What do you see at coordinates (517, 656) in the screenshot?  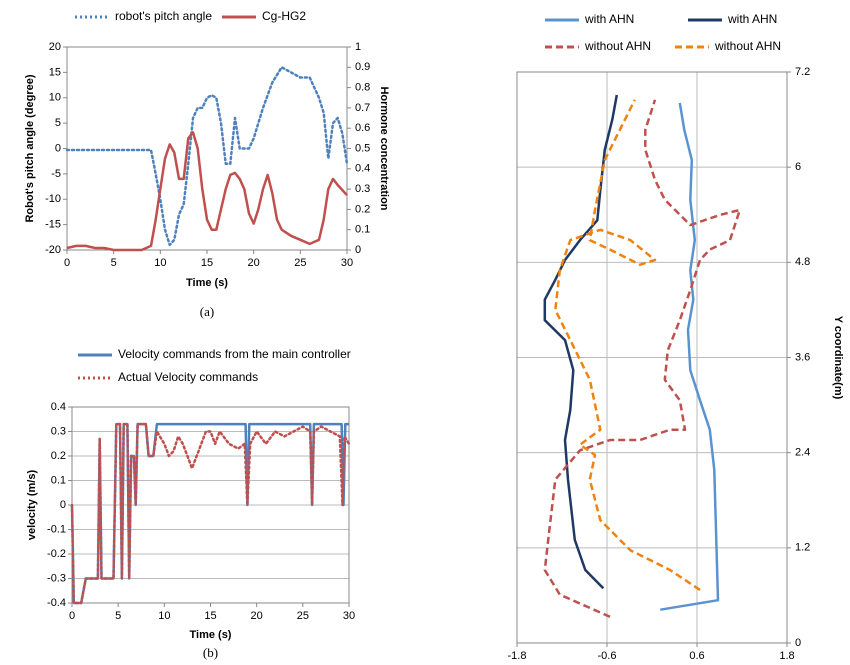 I see `x-tick-label: -1.8` at bounding box center [517, 656].